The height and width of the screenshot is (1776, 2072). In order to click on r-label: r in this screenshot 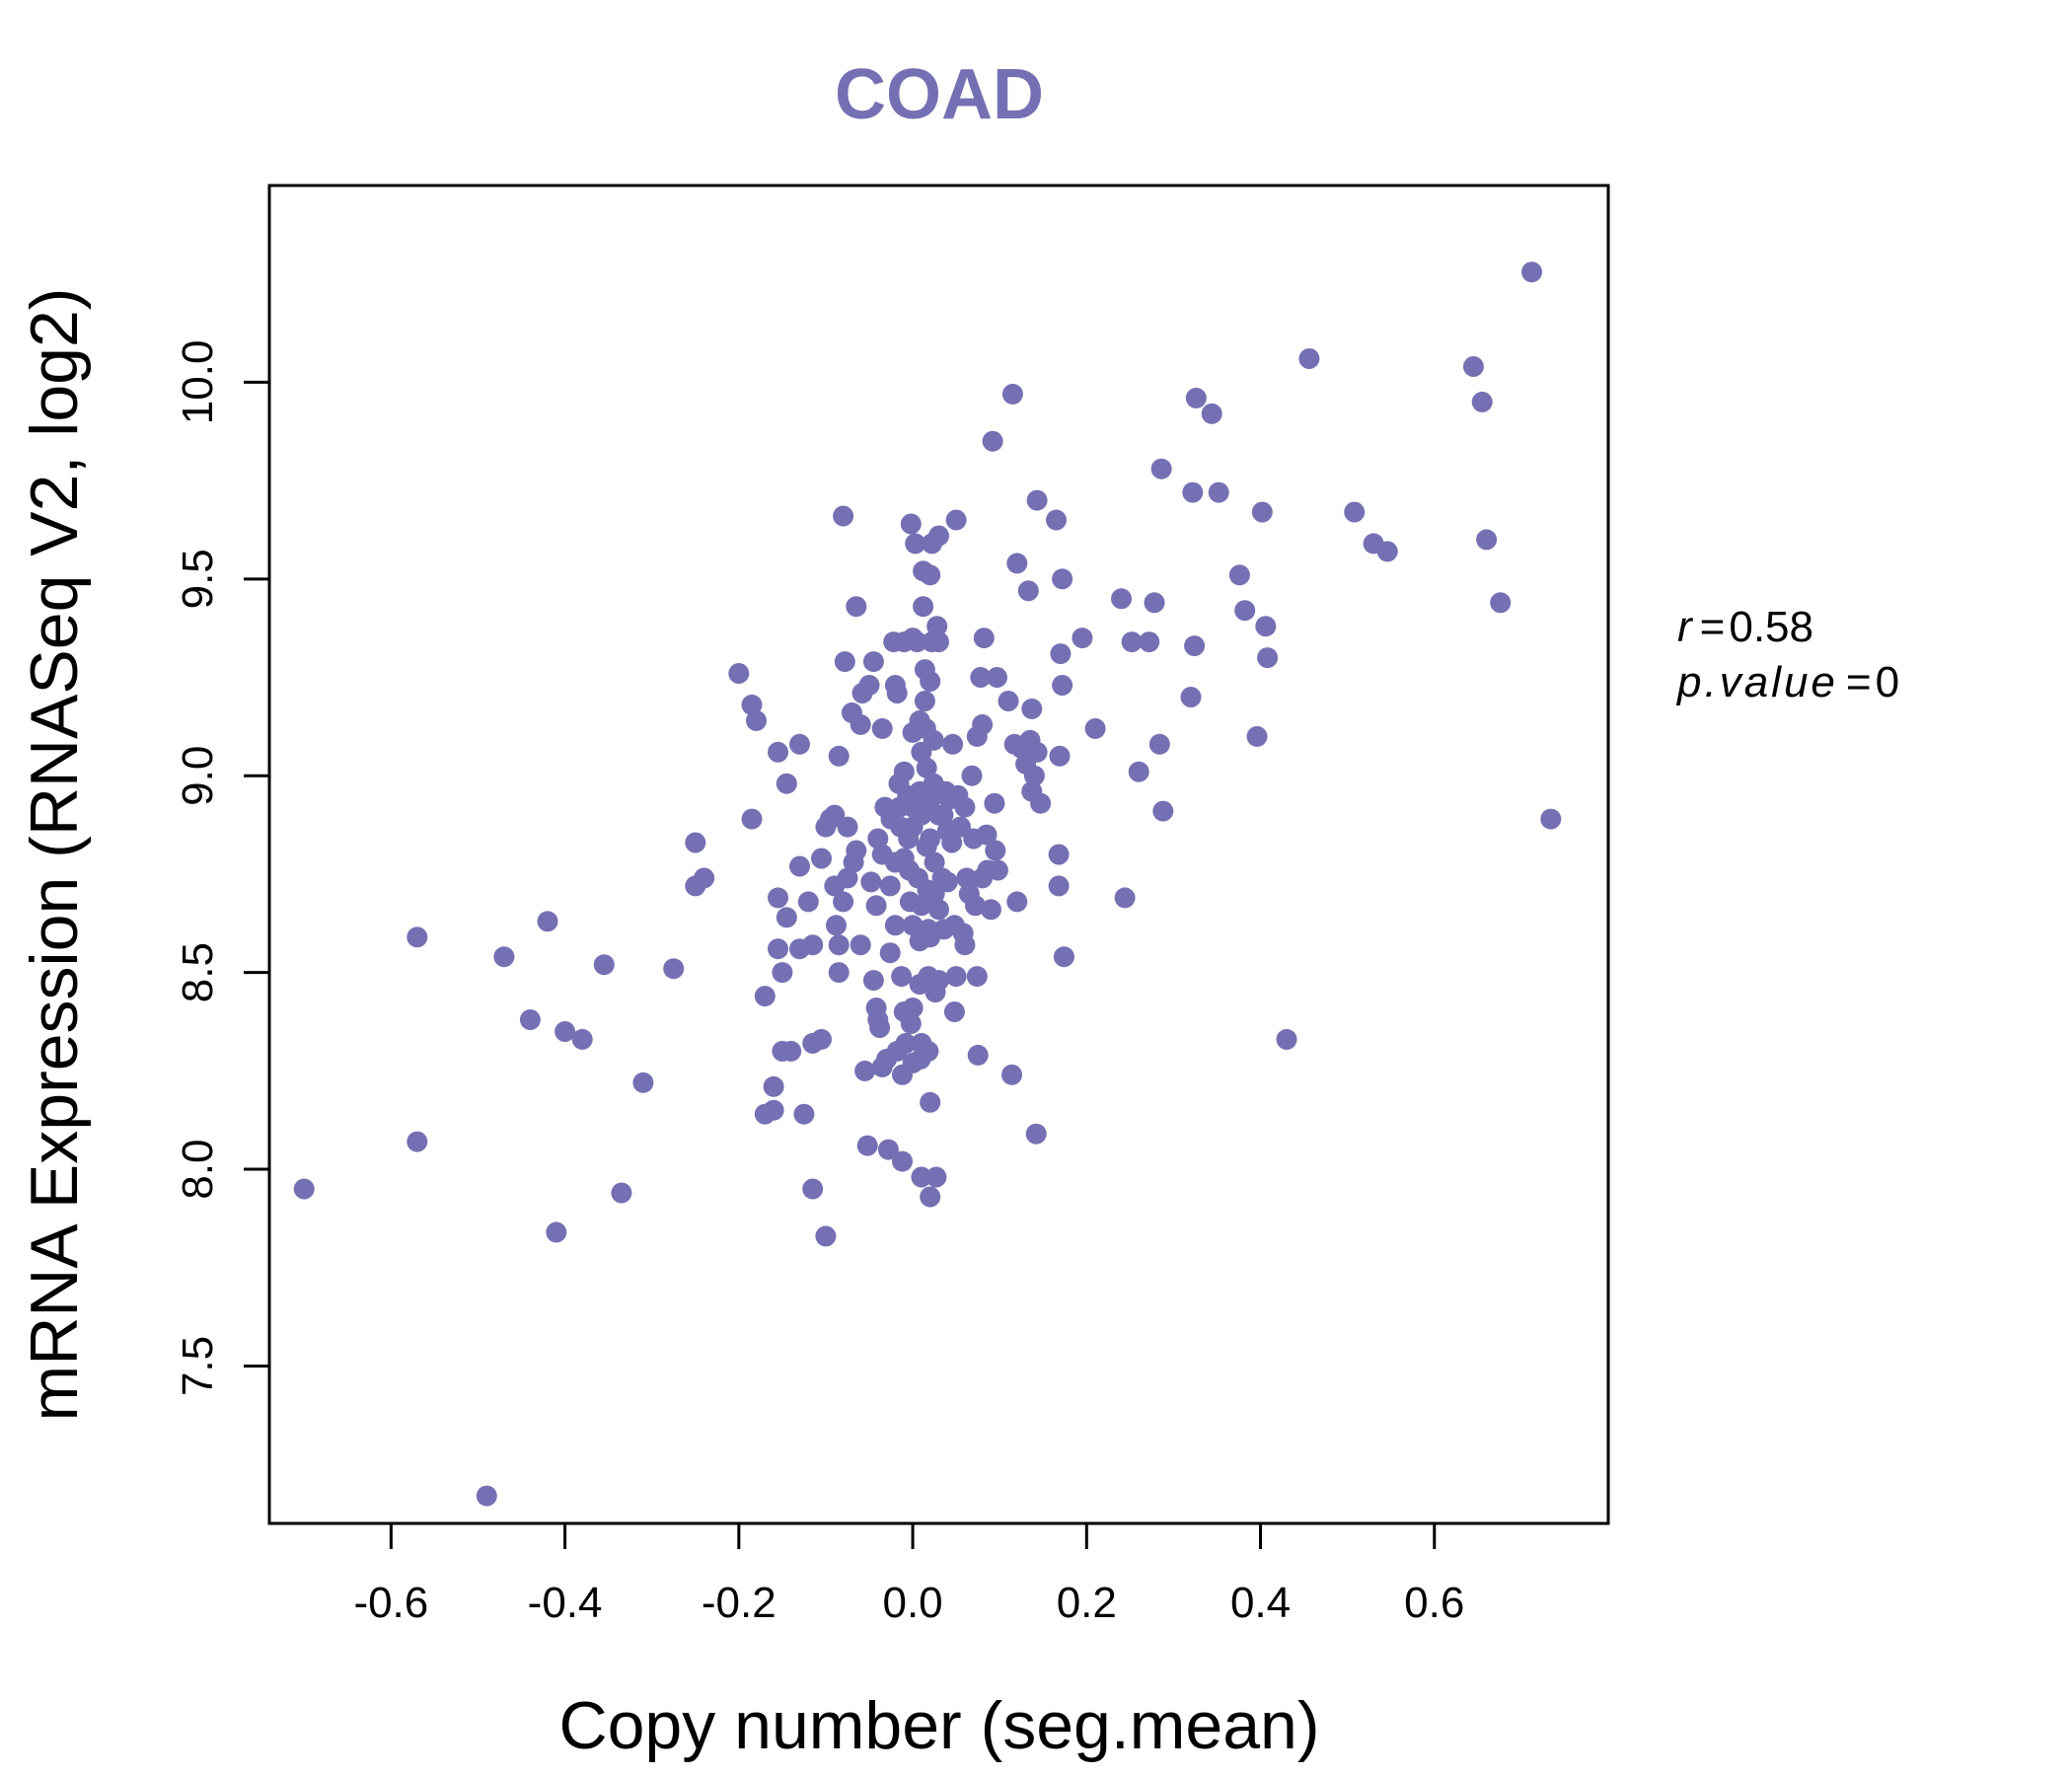, I will do `click(1685, 627)`.